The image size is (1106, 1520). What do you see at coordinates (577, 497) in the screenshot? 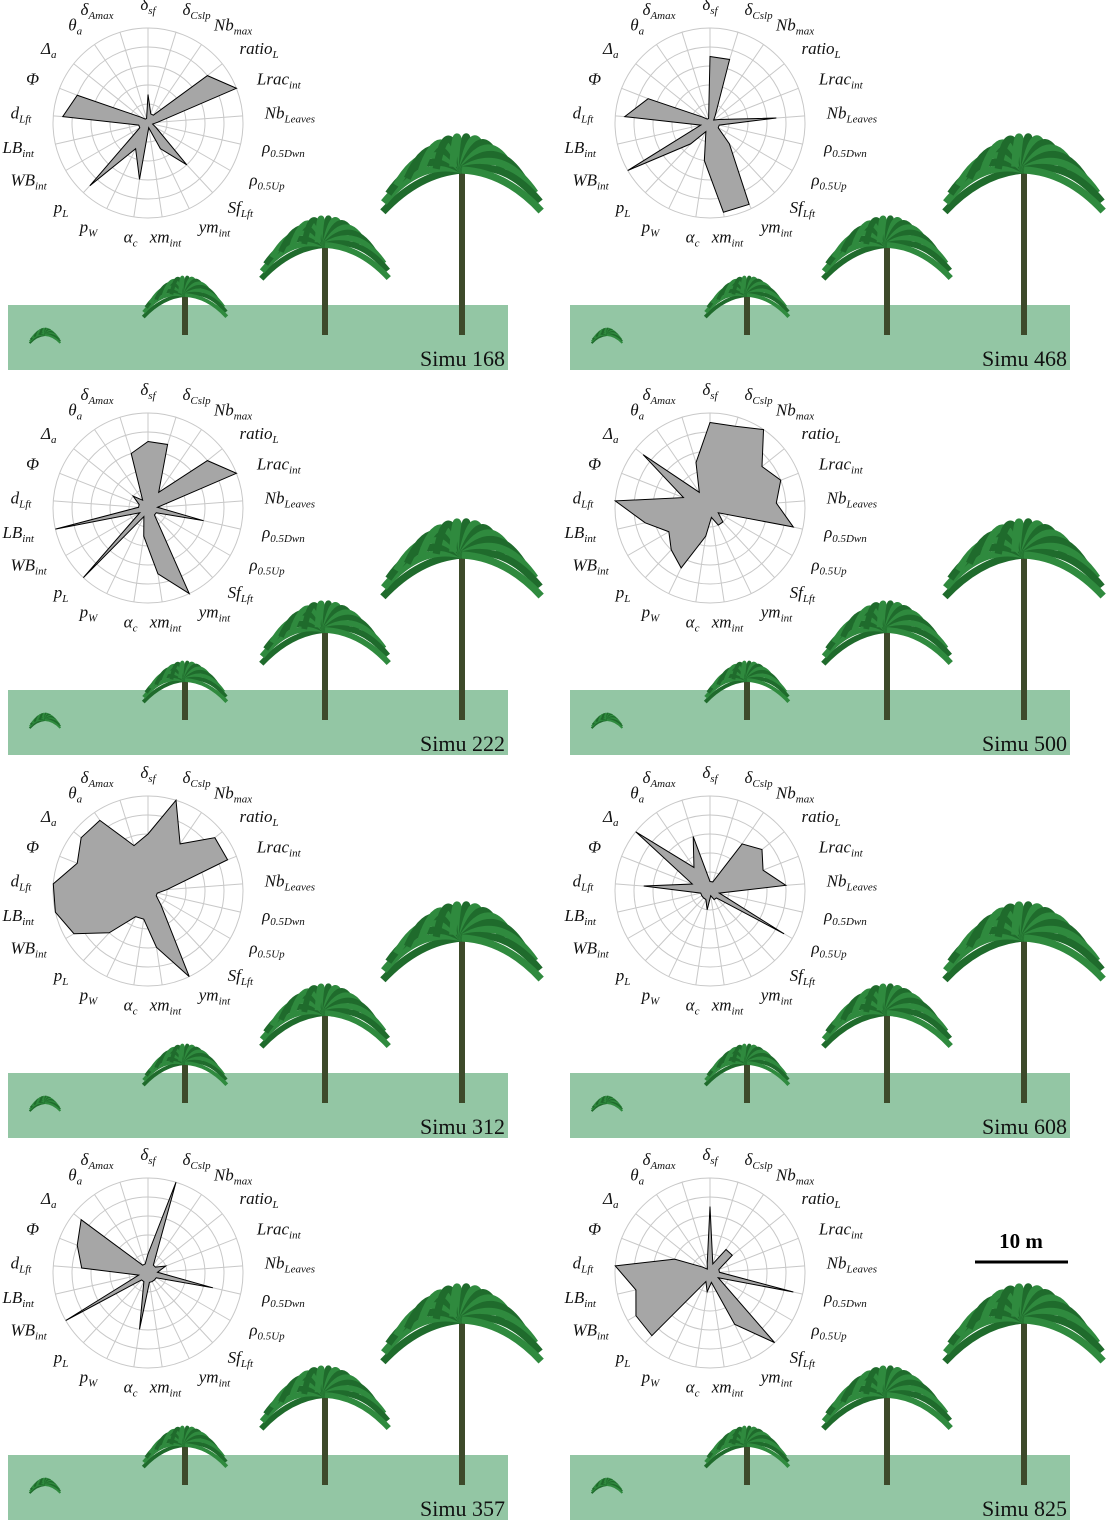
I see `axis-label-base: d` at bounding box center [577, 497].